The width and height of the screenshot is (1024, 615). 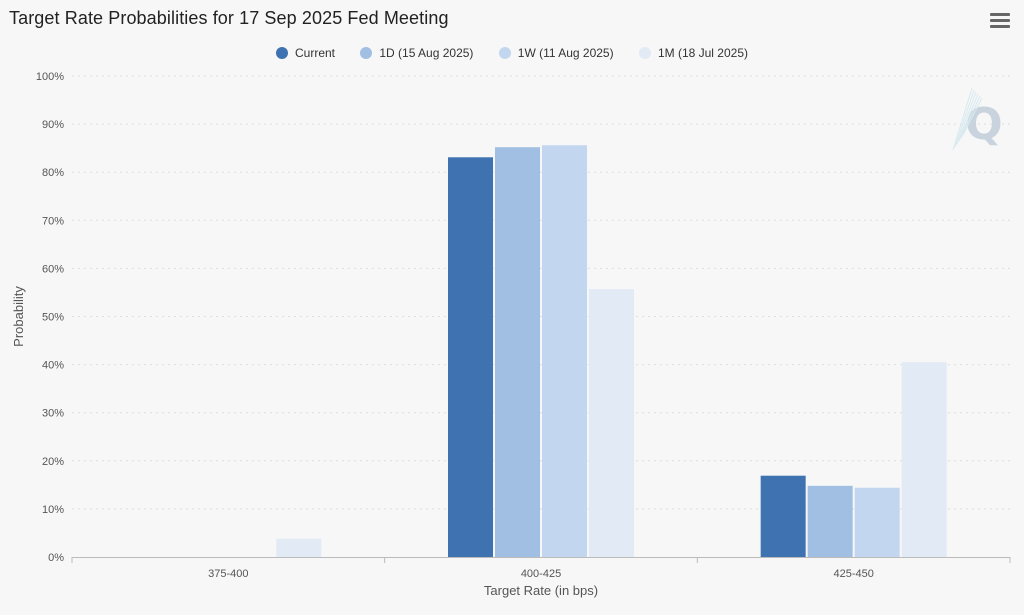 I want to click on y-tick-label: 100%, so click(x=50, y=77).